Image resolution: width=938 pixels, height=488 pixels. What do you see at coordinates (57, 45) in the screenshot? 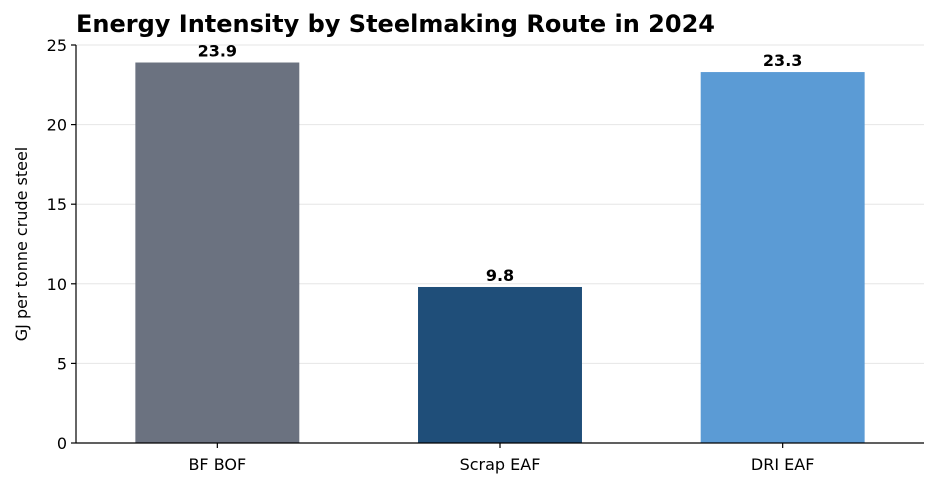
I see `y-tick-label: 25` at bounding box center [57, 45].